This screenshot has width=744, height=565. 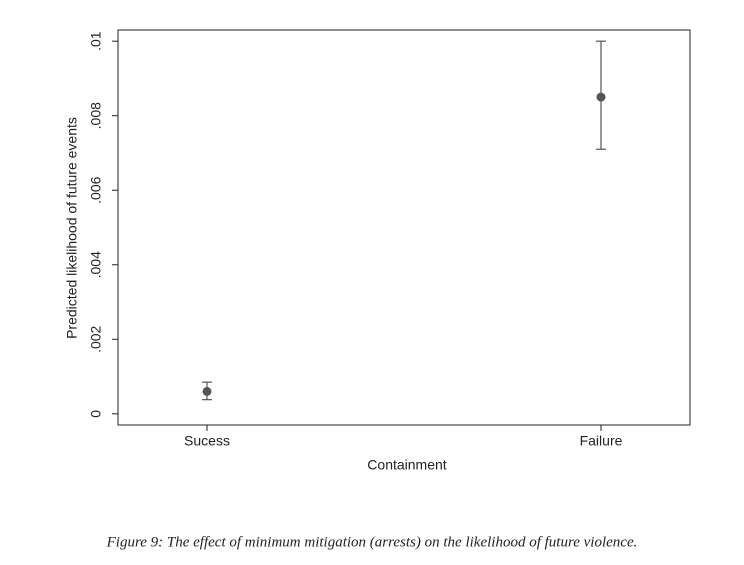 I want to click on y-tick-label: .006, so click(x=96, y=189).